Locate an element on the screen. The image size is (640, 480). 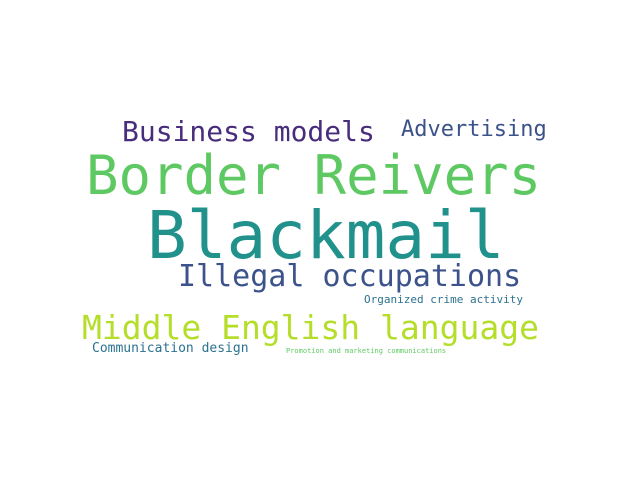
word-organized-crime-activity: Organized crime activity is located at coordinates (443, 299).